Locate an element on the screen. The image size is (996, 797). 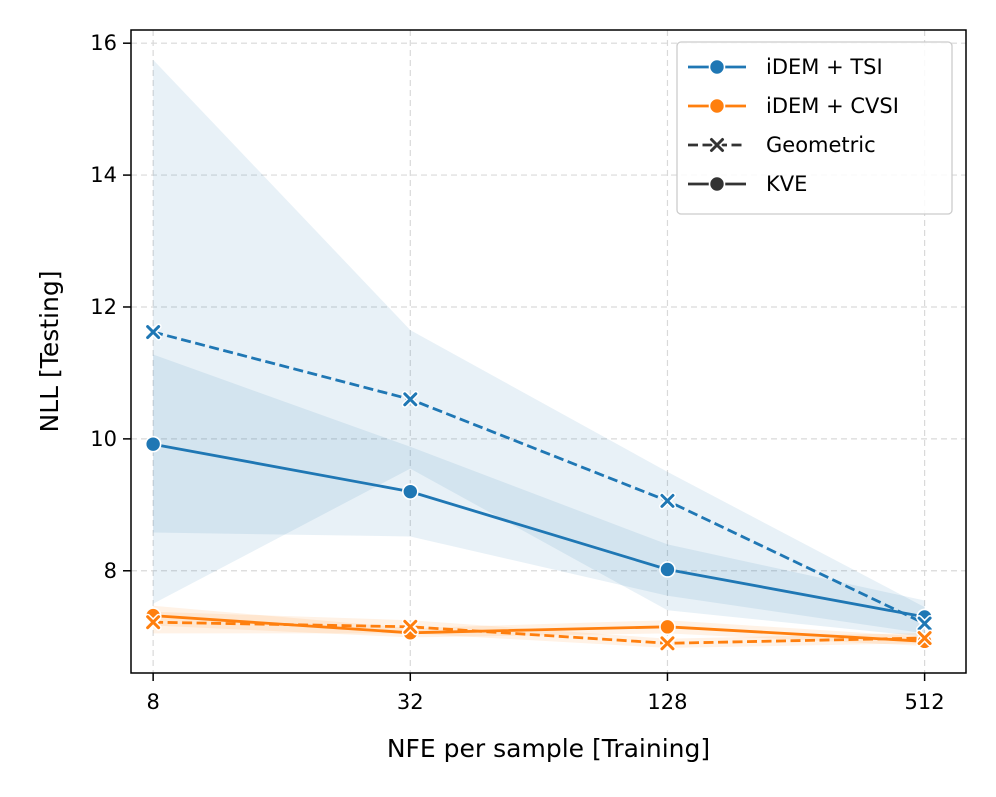
legend-entry-idem-cvsi: iDEM + CVSI is located at coordinates (793, 106).